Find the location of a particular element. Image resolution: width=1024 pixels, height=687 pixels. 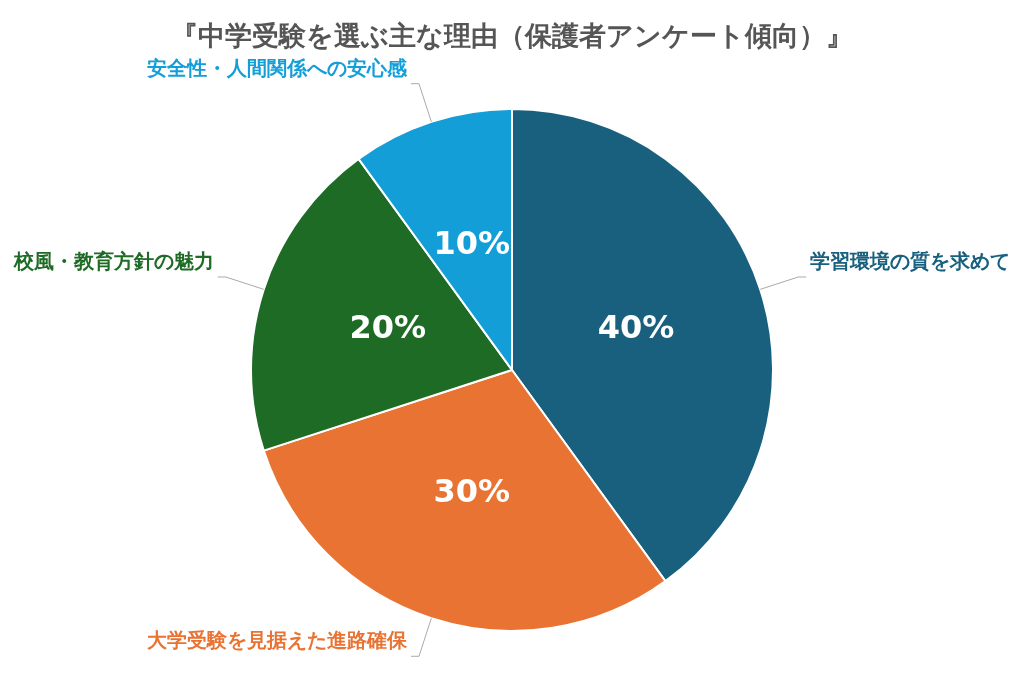

data-label: 40% is located at coordinates (636, 326).